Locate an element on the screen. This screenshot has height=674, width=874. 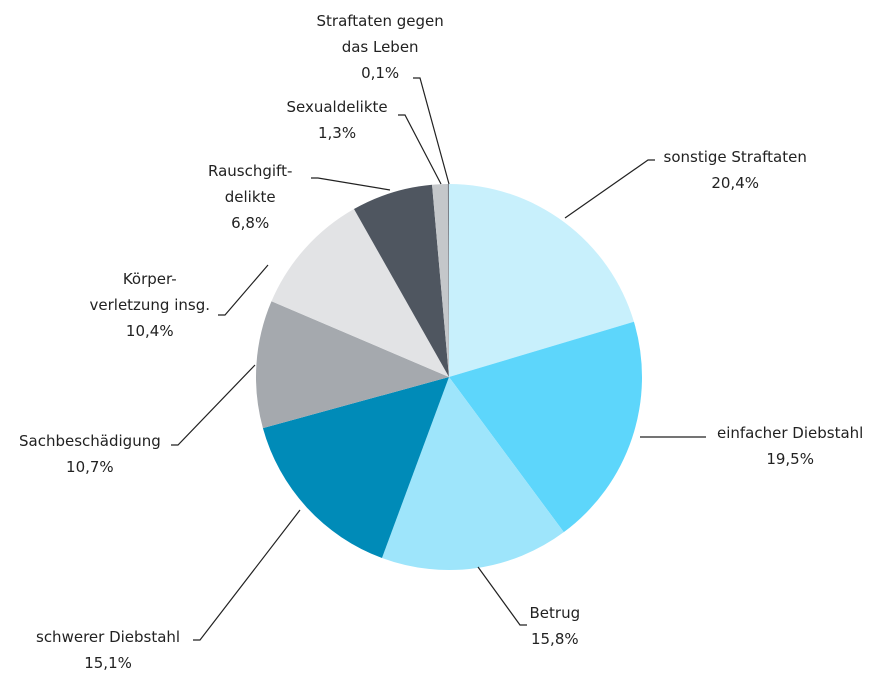
slice-label: Sachbeschädigung 10,7% is located at coordinates (90, 454).